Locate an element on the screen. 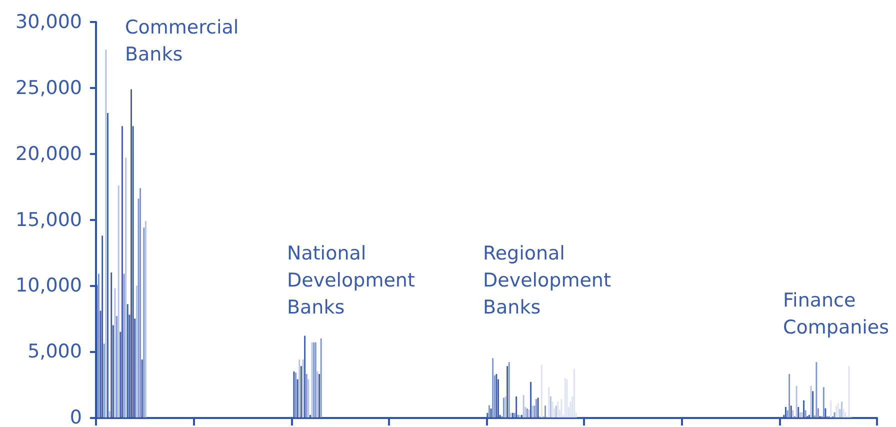 This screenshot has width=896, height=427. y-tick-label: 0 is located at coordinates (76, 416).